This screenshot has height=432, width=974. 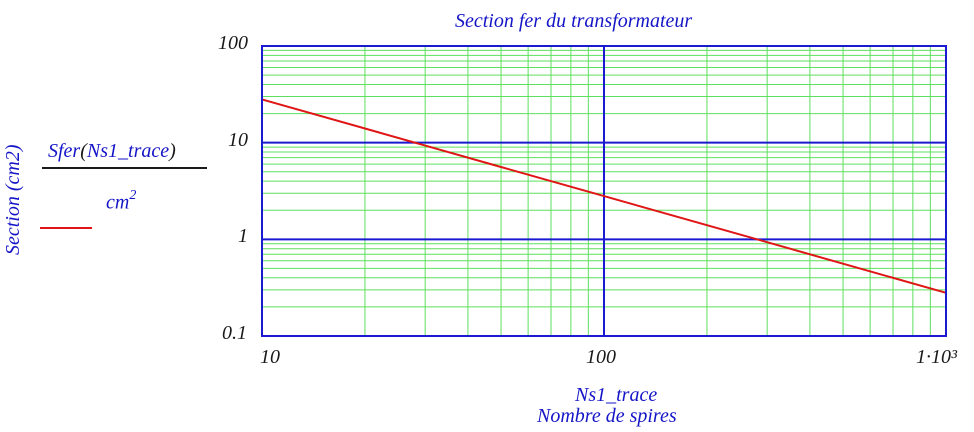 I want to click on x-tick-label: 1·10³, so click(x=936, y=357).